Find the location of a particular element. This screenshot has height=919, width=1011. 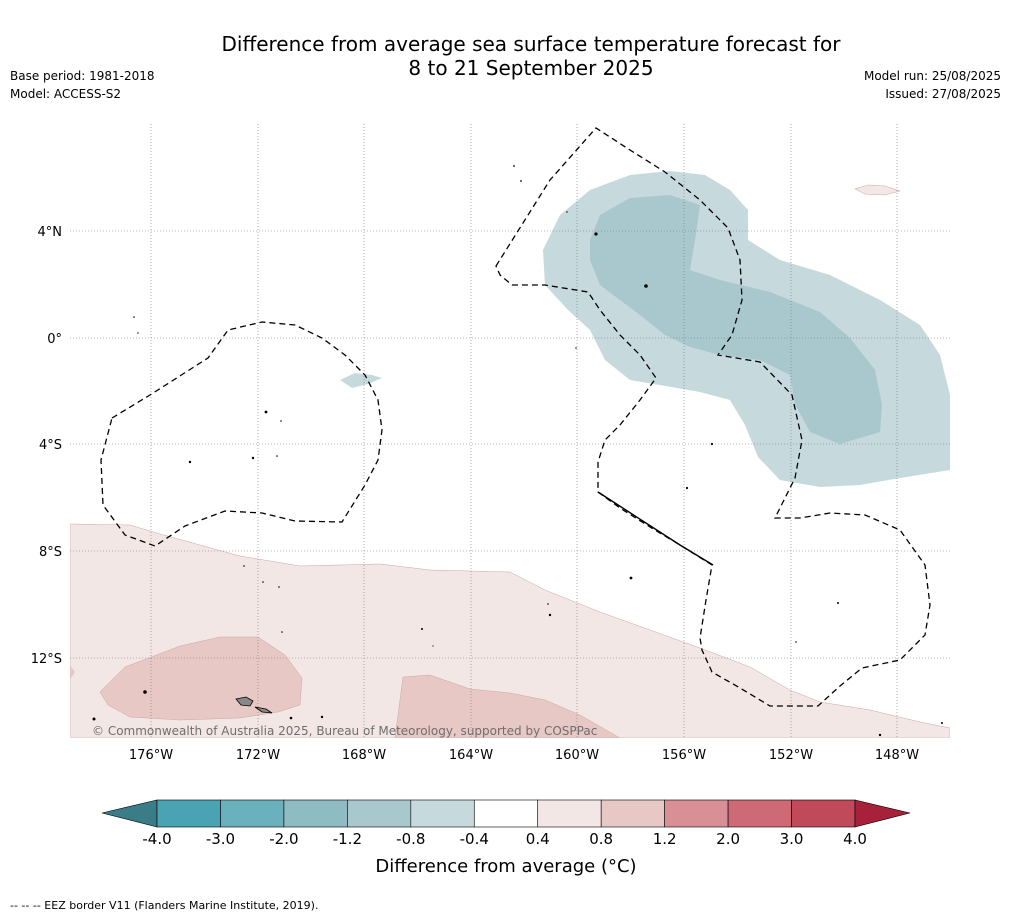

samoa-island-upolu is located at coordinates (263, 710).